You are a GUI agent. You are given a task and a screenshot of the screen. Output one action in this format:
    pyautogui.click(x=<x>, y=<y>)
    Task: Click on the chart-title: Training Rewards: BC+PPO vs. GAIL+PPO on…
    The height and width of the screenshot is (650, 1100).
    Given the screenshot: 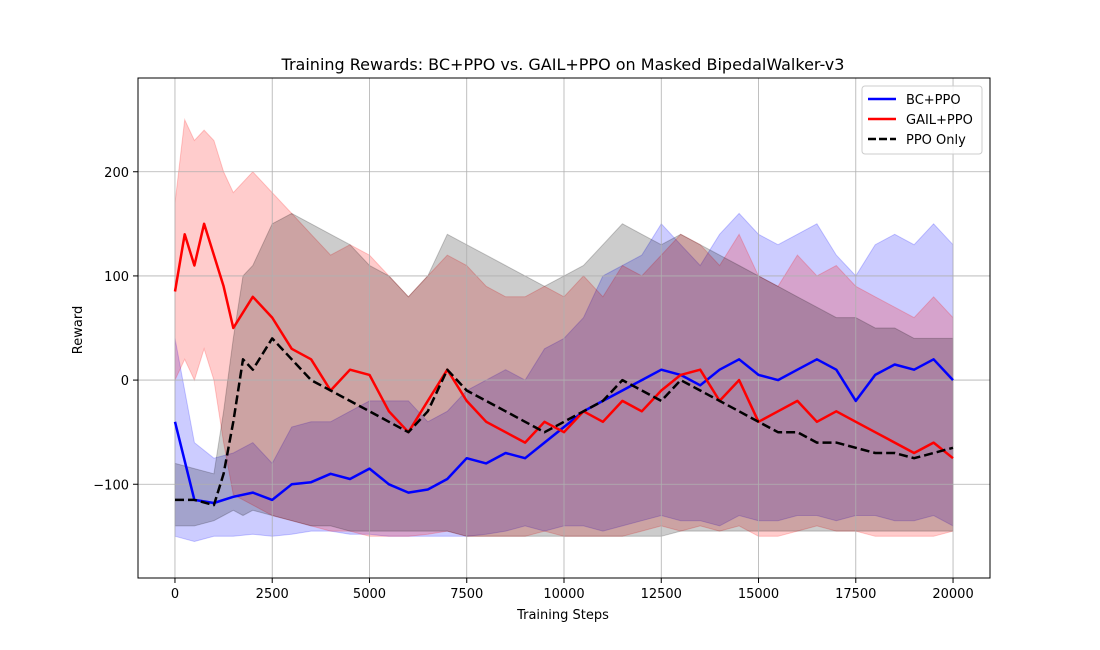 What is the action you would take?
    pyautogui.click(x=563, y=64)
    